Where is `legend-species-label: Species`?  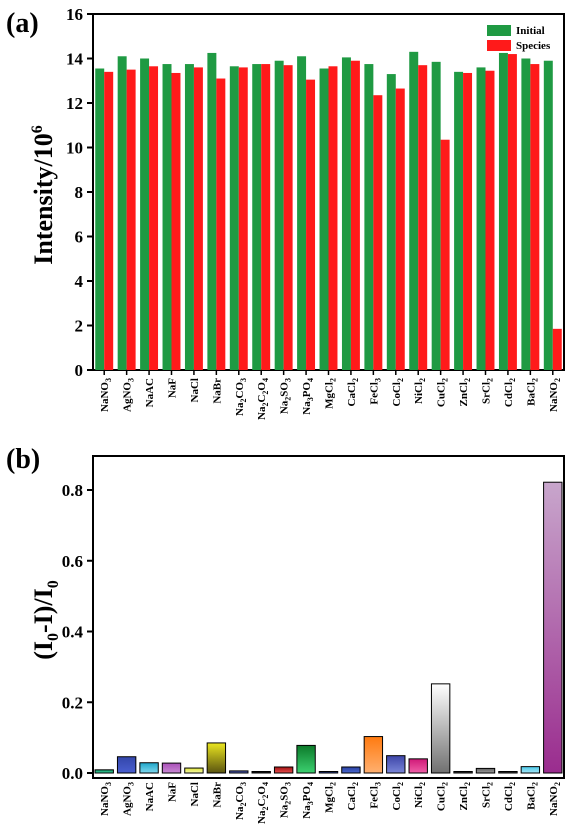
legend-species-label: Species is located at coordinates (533, 46).